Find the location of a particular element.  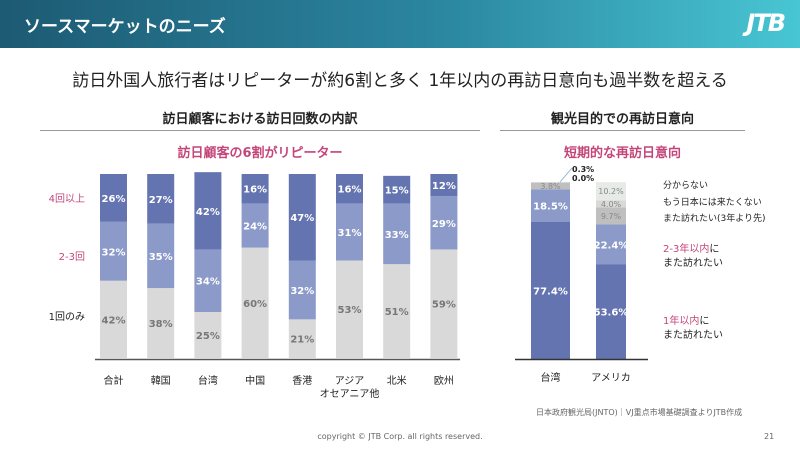

data-label: 53% is located at coordinates (350, 310).